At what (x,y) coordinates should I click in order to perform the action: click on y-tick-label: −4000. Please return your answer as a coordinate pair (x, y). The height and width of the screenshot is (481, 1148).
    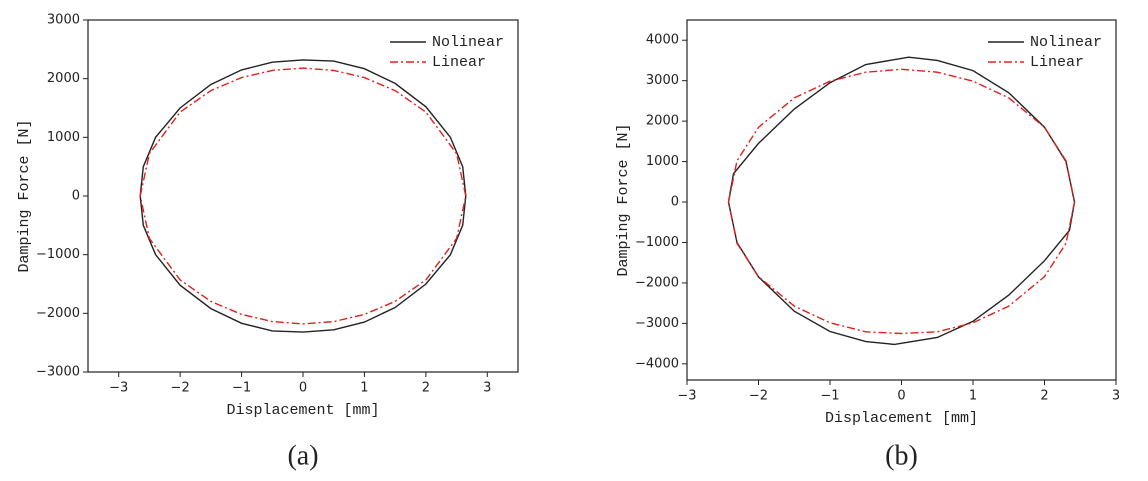
    Looking at the image, I should click on (657, 363).